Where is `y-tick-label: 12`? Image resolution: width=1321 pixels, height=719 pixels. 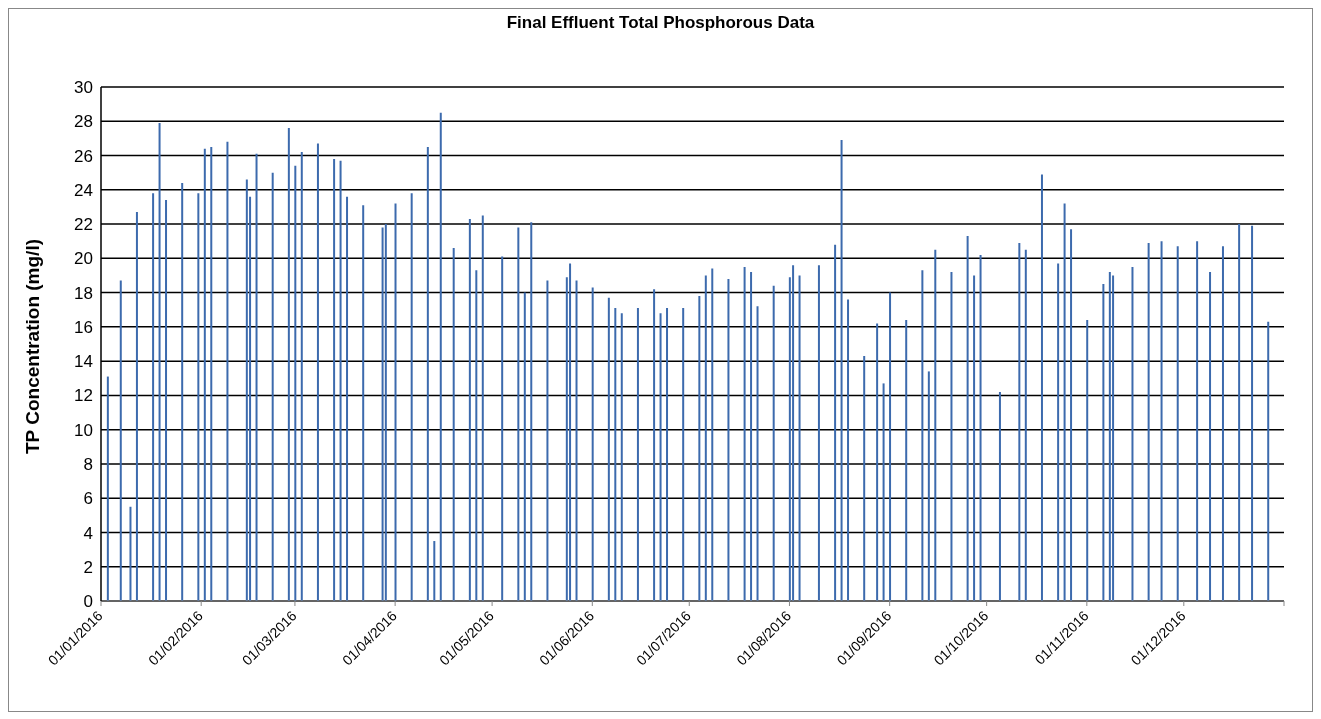 y-tick-label: 12 is located at coordinates (83, 396).